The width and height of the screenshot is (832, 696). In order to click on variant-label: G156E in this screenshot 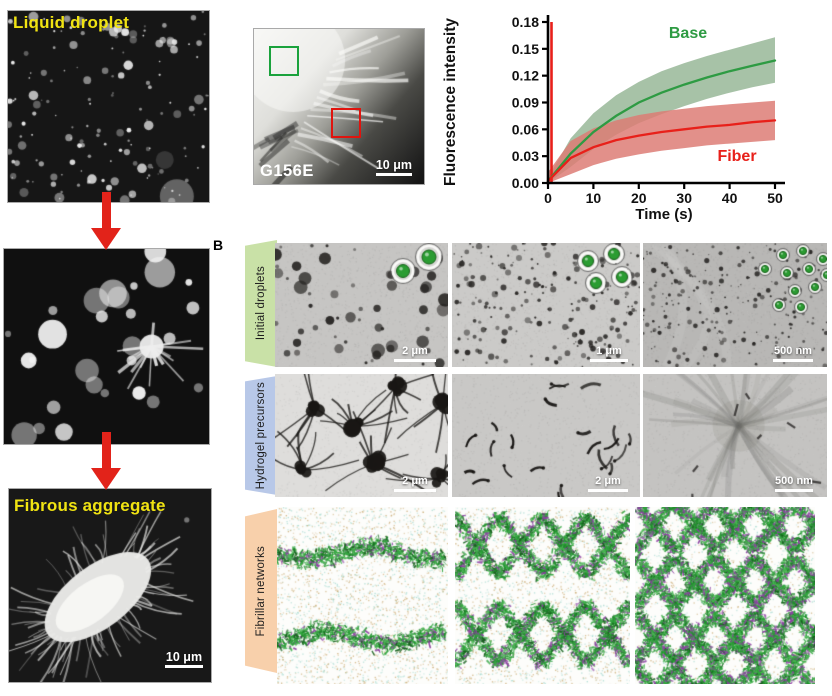, I will do `click(287, 171)`.